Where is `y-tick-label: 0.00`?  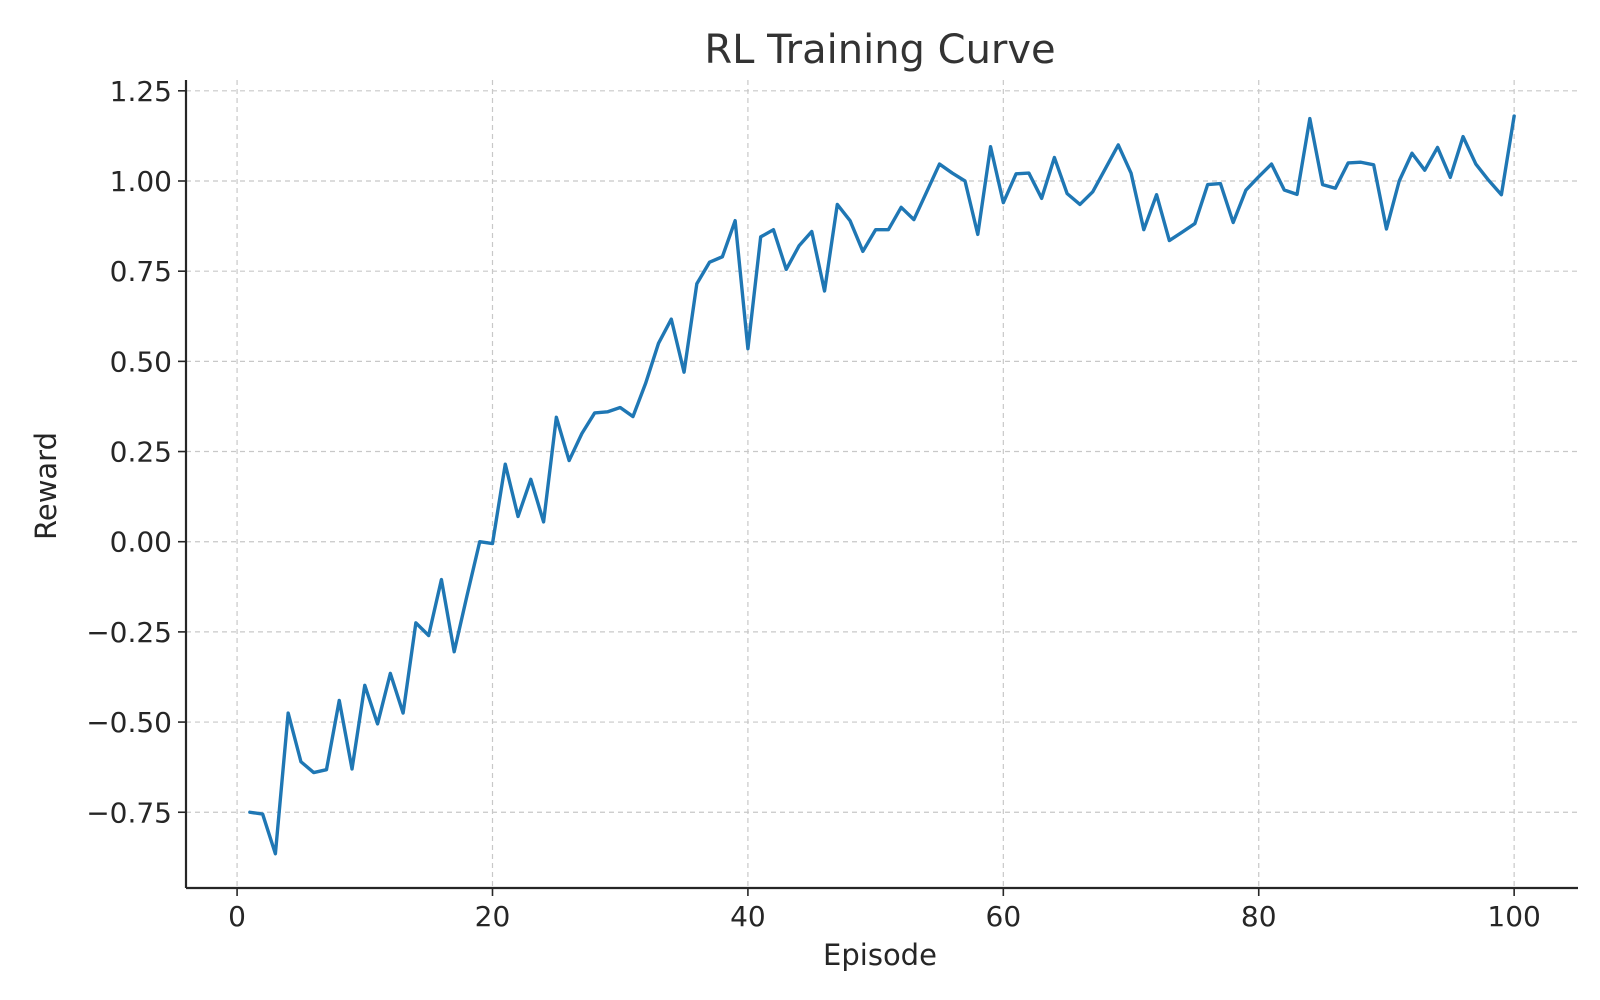 y-tick-label: 0.00 is located at coordinates (141, 542).